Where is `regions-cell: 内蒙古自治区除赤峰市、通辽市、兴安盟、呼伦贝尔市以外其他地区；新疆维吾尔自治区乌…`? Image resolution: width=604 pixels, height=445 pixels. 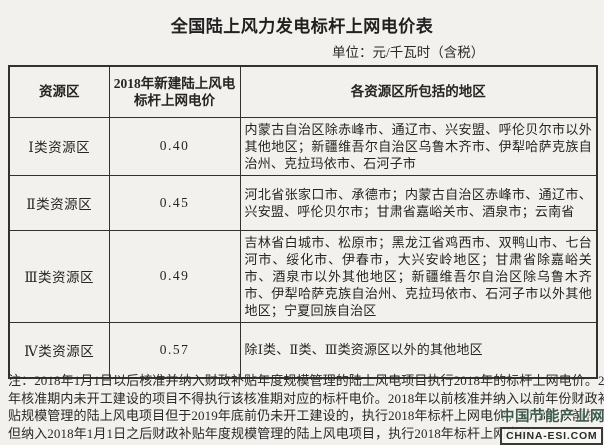
regions-cell: 内蒙古自治区除赤峰市、通辽市、兴安盟、呼伦贝尔市以外其他地区；新疆维吾尔自治区乌… is located at coordinates (418, 146).